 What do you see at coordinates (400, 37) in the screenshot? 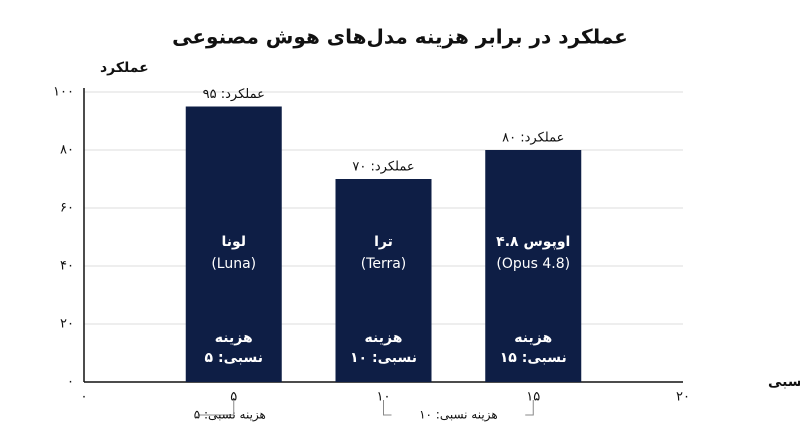
I see `chart-title: عملکرد در برابر هزینه مدل‌های هوش مصنوعی` at bounding box center [400, 37].